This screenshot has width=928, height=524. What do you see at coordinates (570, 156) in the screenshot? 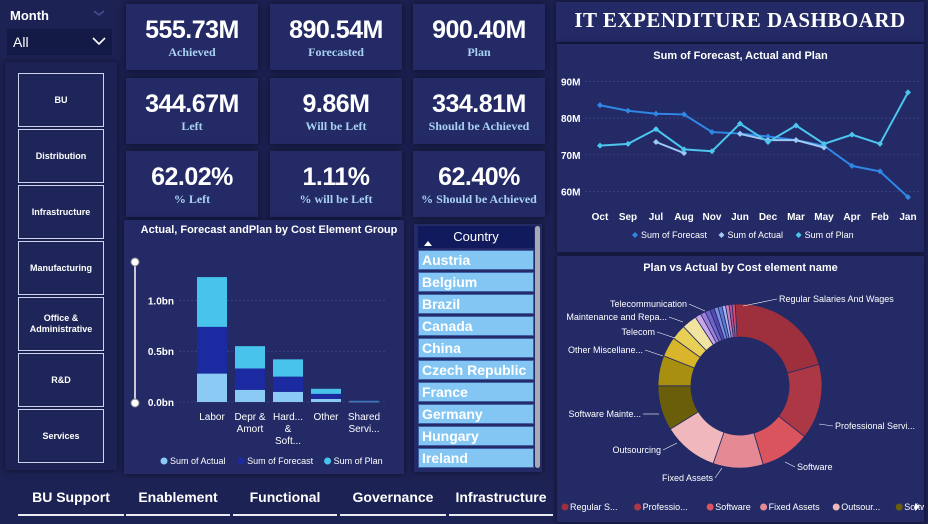
I see `y-tick-label: 70M` at bounding box center [570, 156].